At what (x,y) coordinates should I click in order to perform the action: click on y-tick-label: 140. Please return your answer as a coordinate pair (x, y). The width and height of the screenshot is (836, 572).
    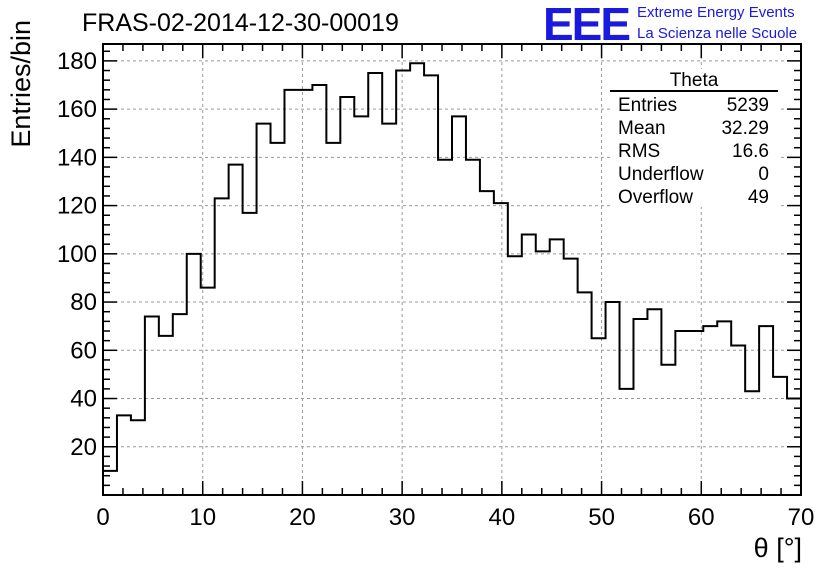
    Looking at the image, I should click on (77, 157).